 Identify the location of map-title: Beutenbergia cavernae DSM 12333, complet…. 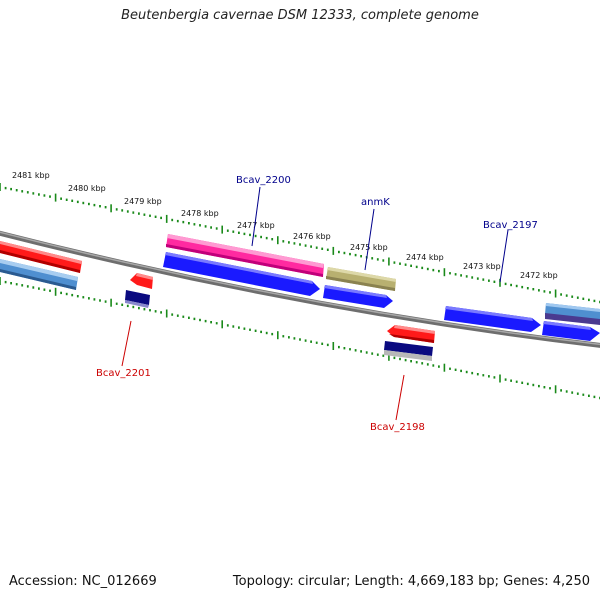
(300, 15).